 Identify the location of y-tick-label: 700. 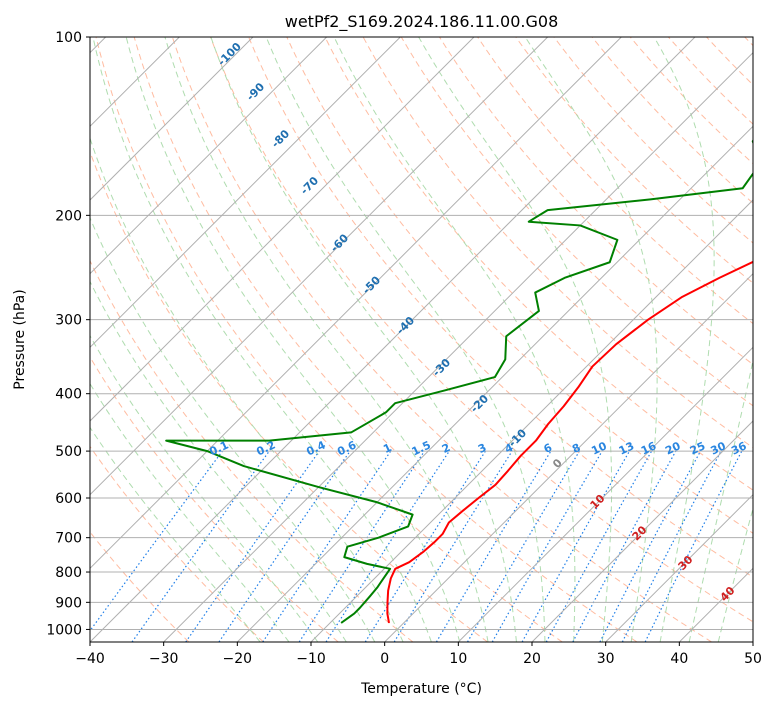
(68, 539).